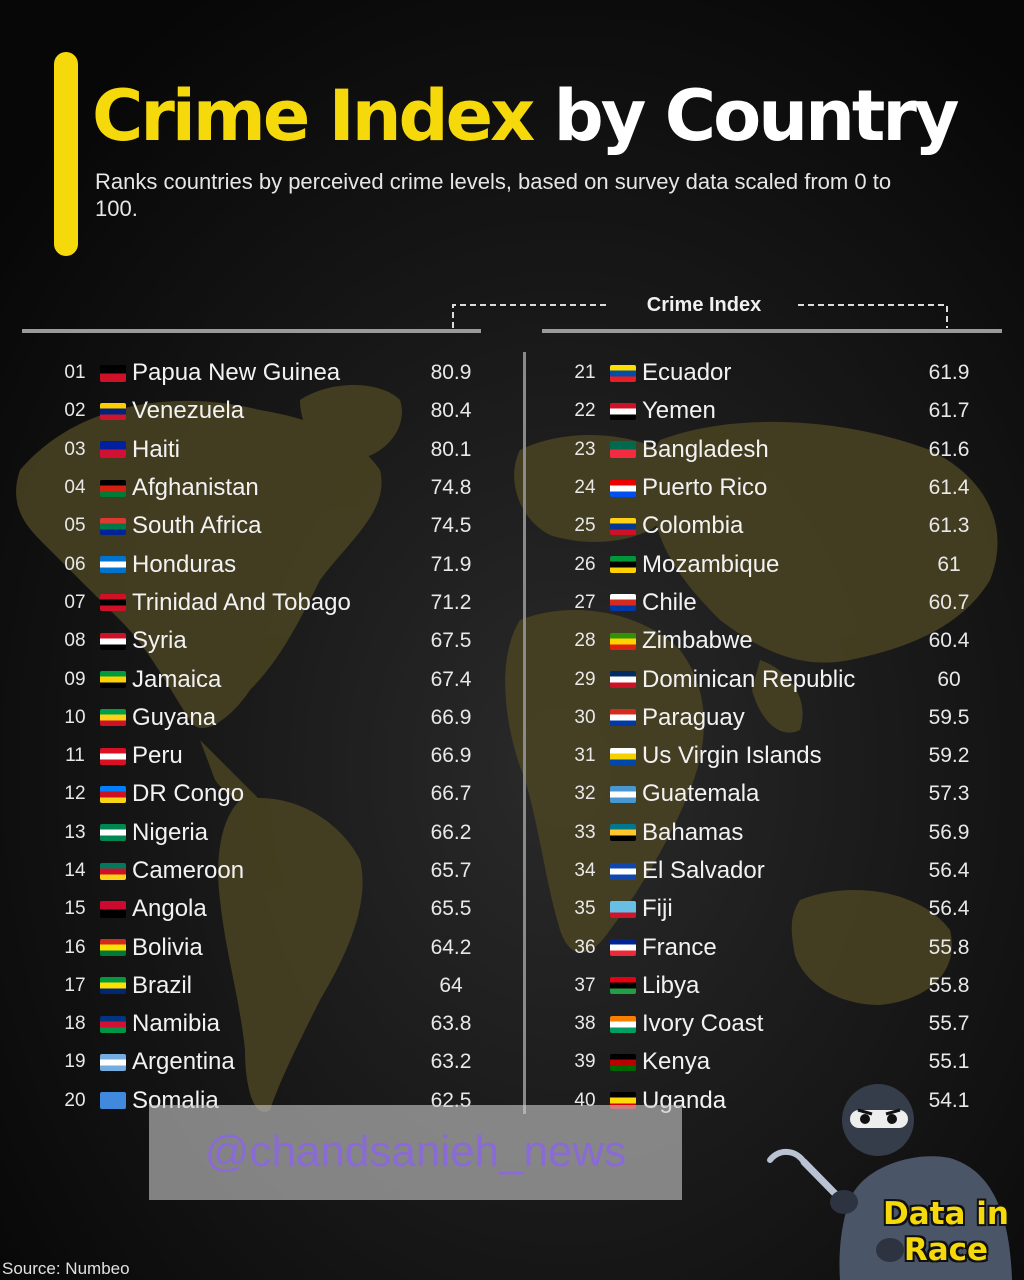 The height and width of the screenshot is (1280, 1024). I want to click on rank-number: 19, so click(75, 1062).